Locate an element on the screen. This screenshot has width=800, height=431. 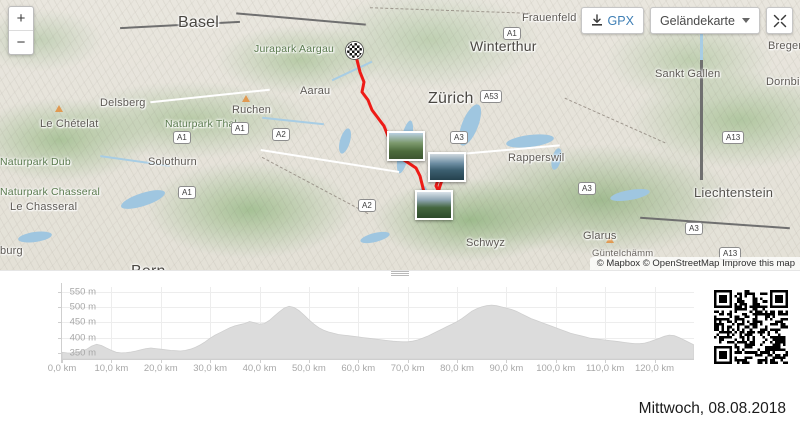
chart-y-tick-label: 450 m is located at coordinates (82, 322).